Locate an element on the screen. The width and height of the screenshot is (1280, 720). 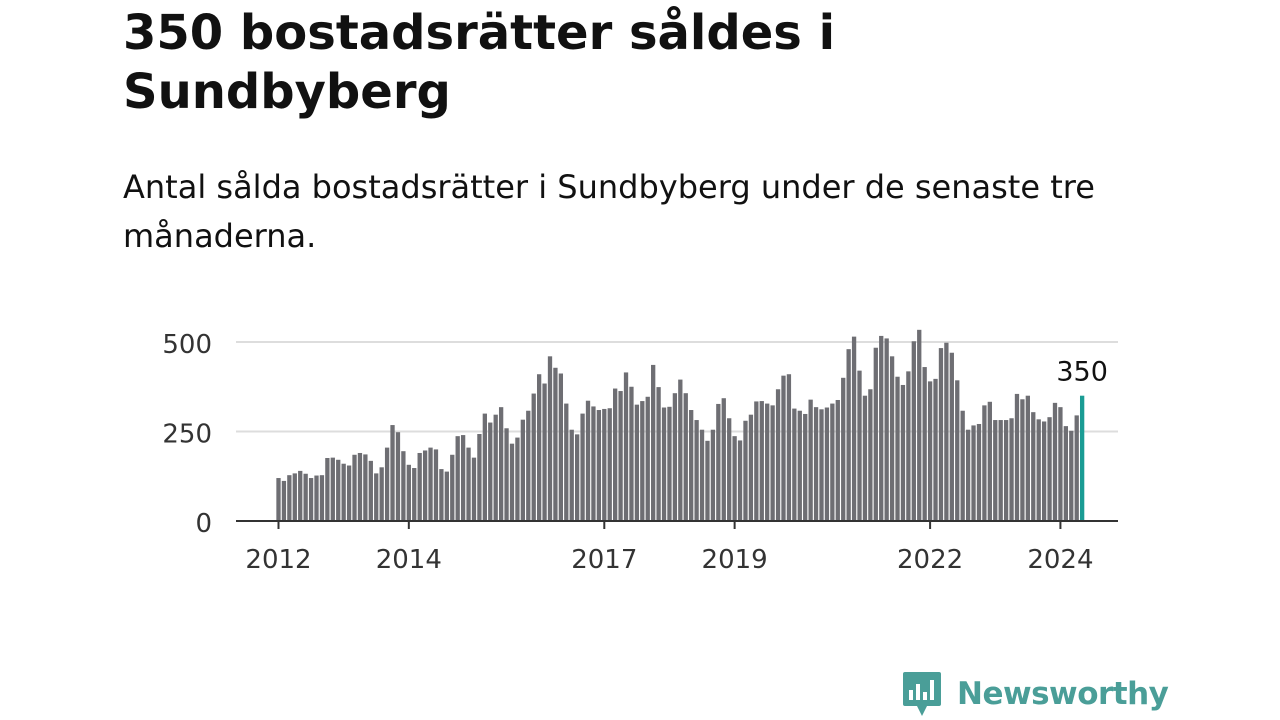
chart-title: 350 bostadsrätter såldes i Sundbyberg is located at coordinates (479, 62).